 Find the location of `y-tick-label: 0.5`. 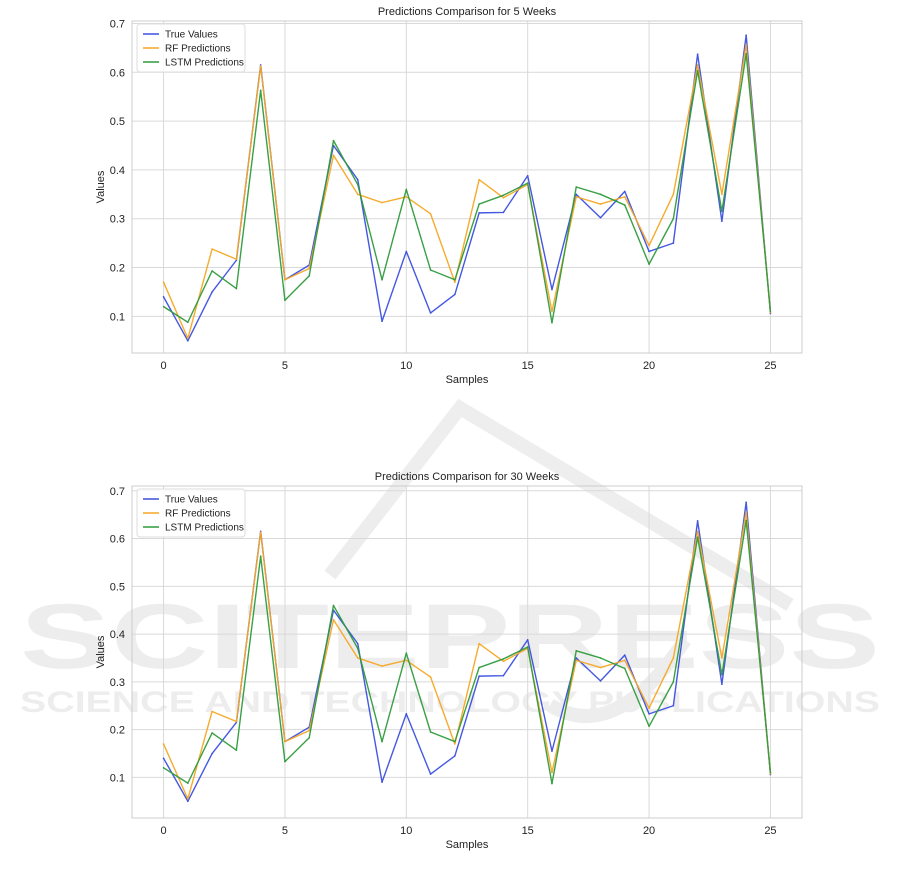

y-tick-label: 0.5 is located at coordinates (117, 587).